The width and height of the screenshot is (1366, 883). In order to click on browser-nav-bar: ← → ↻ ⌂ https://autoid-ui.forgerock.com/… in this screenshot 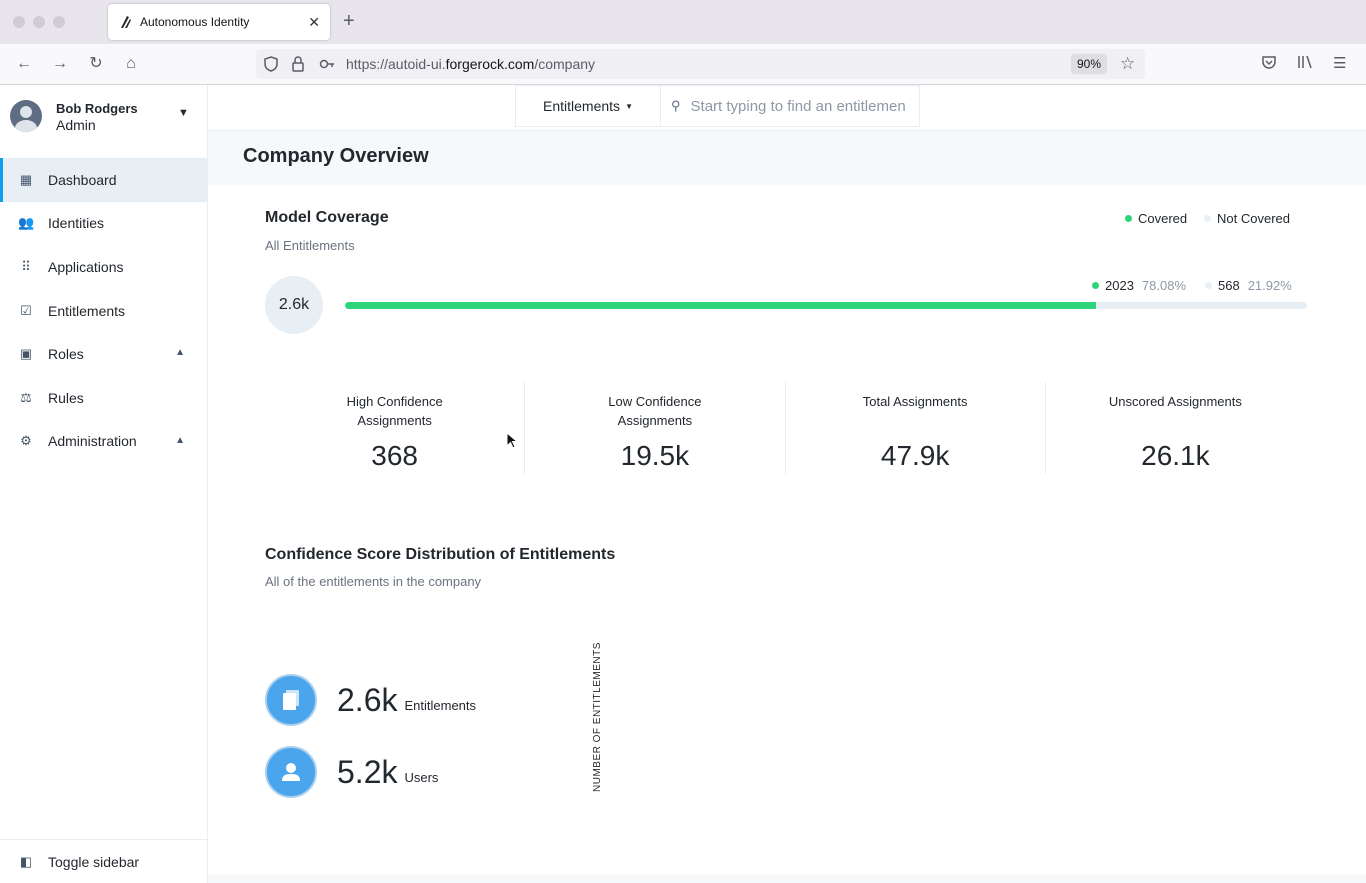, I will do `click(683, 64)`.